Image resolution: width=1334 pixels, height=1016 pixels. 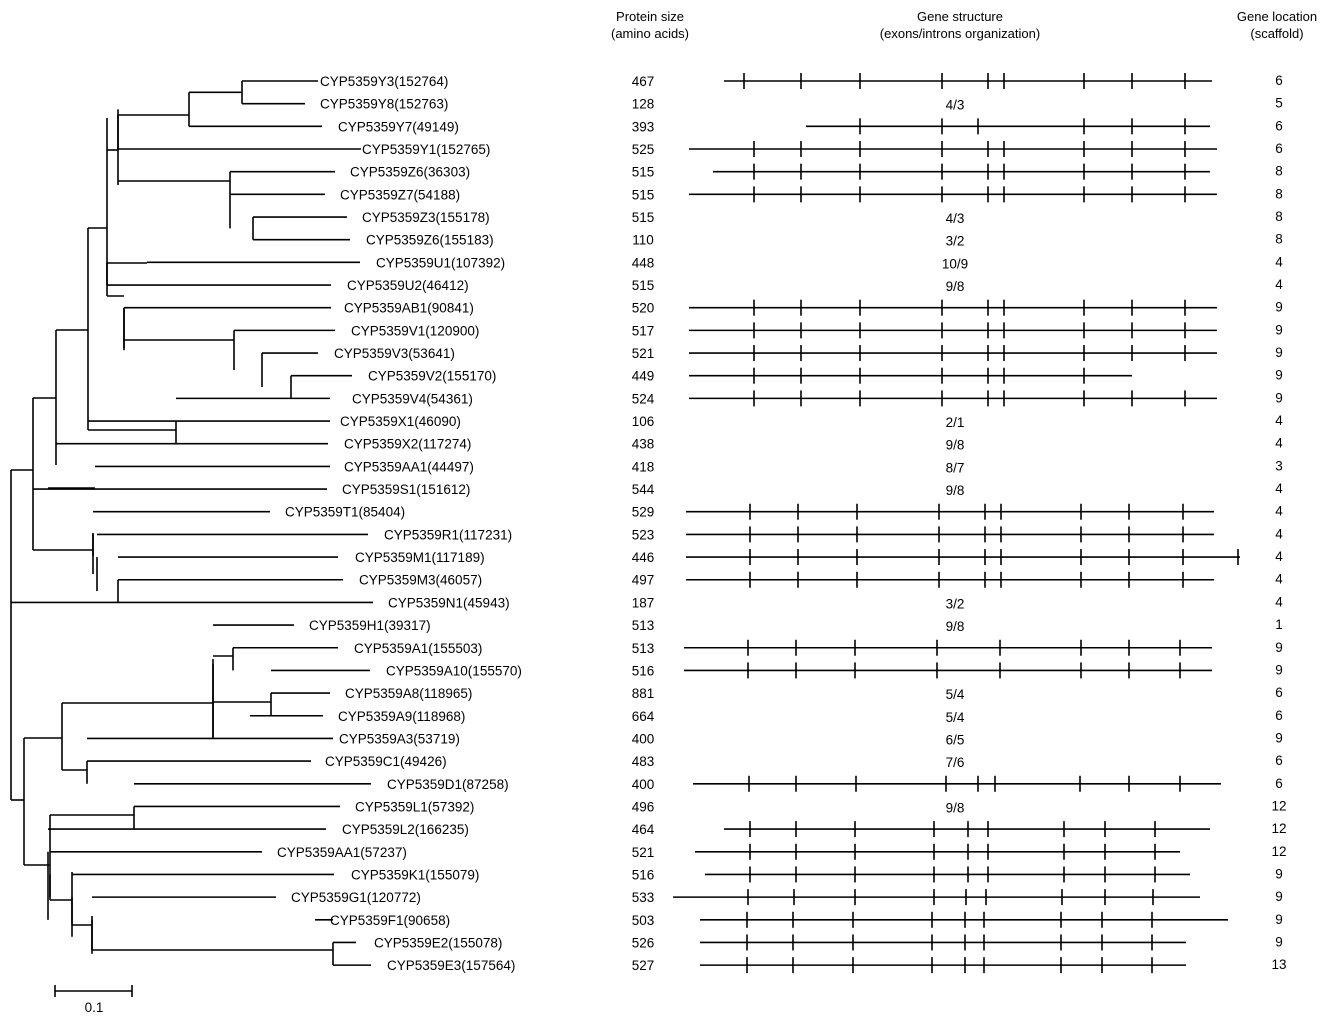 What do you see at coordinates (643, 104) in the screenshot?
I see `protein-size-value: 128` at bounding box center [643, 104].